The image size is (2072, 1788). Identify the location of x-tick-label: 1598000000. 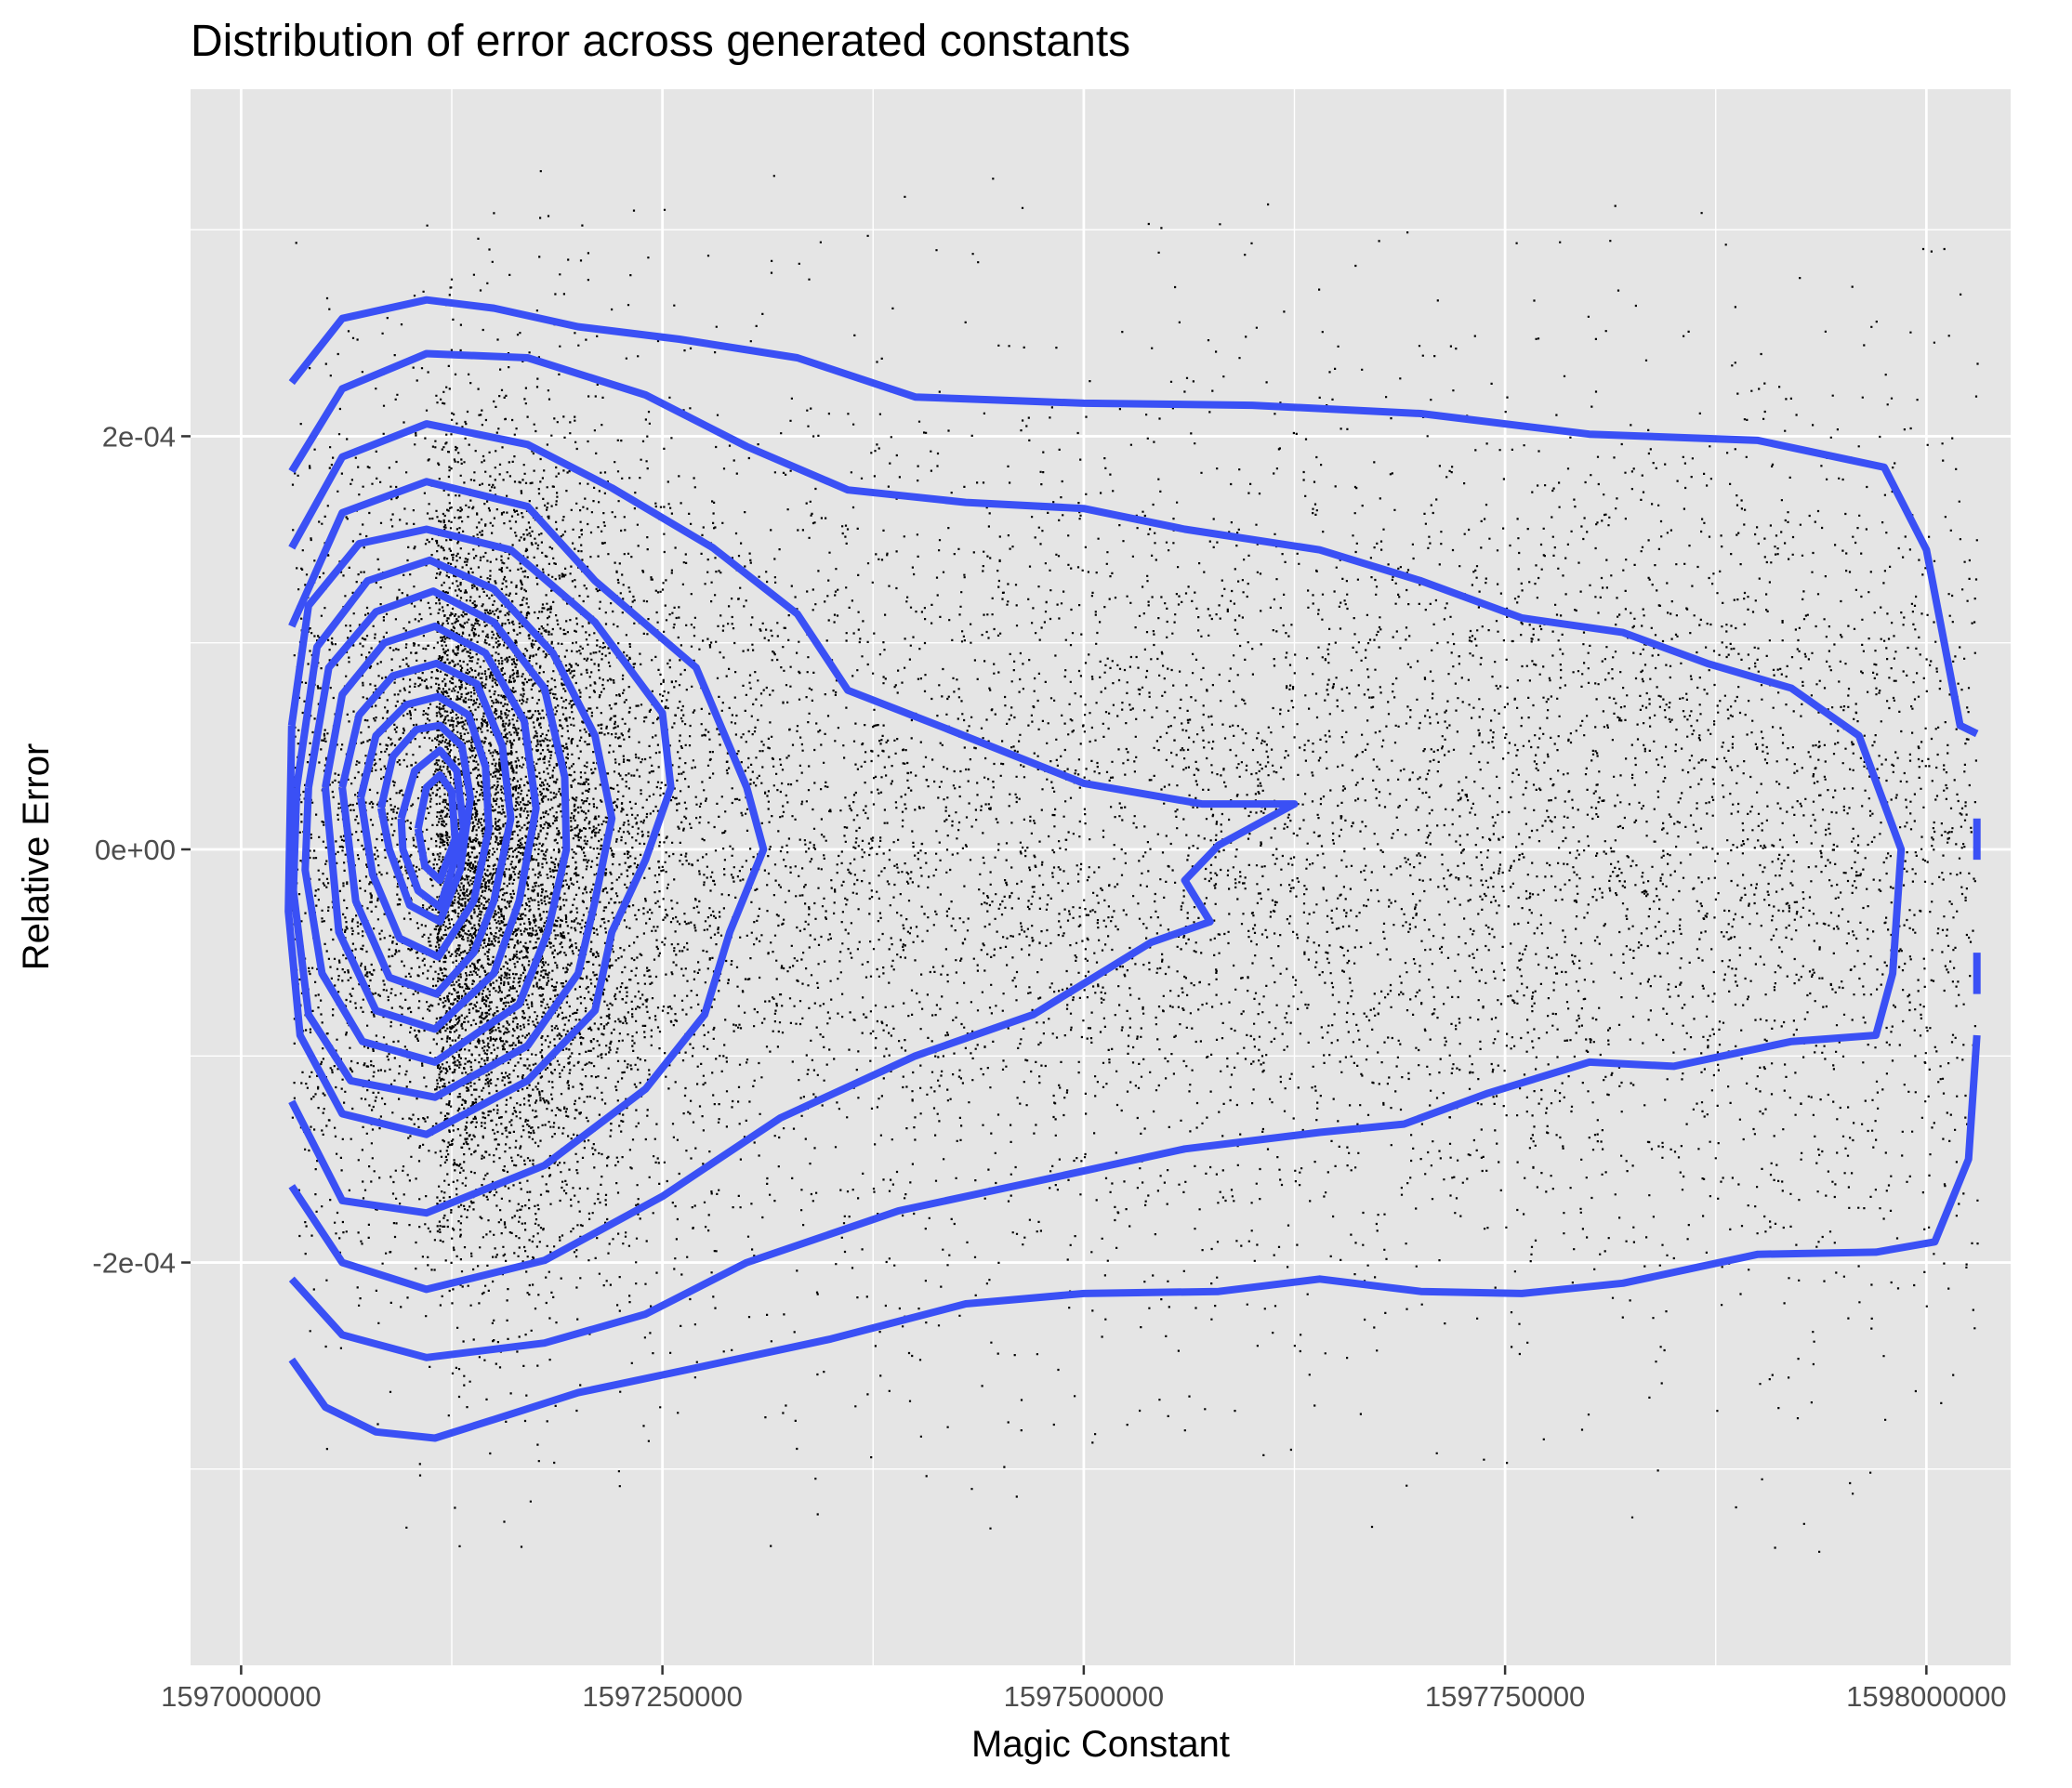
(1926, 1697).